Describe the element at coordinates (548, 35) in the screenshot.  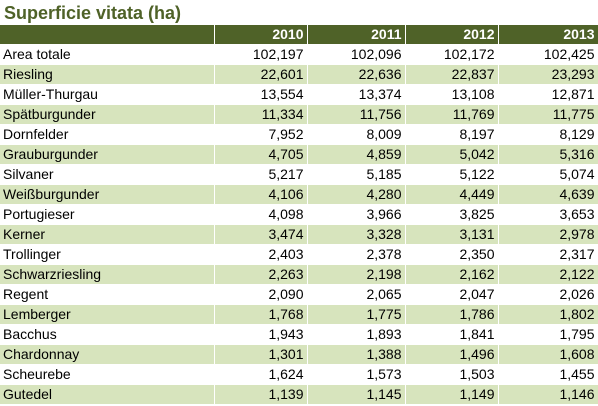
I see `header-cell-2013: 2013` at that location.